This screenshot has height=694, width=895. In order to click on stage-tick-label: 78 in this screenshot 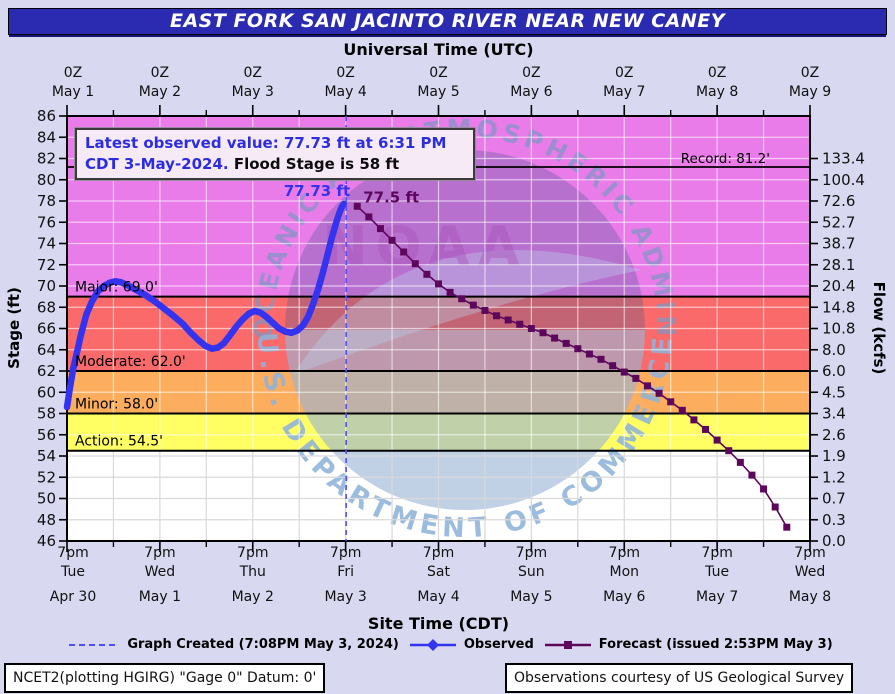, I will do `click(46, 201)`.